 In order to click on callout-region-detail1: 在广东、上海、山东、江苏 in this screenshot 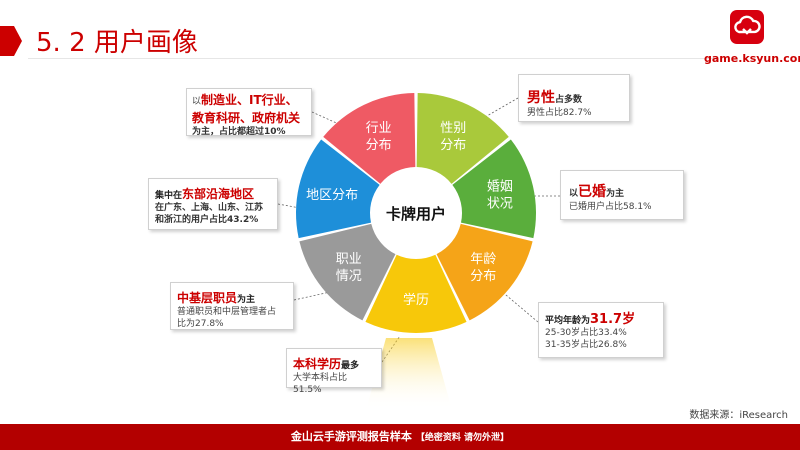, I will do `click(209, 208)`.